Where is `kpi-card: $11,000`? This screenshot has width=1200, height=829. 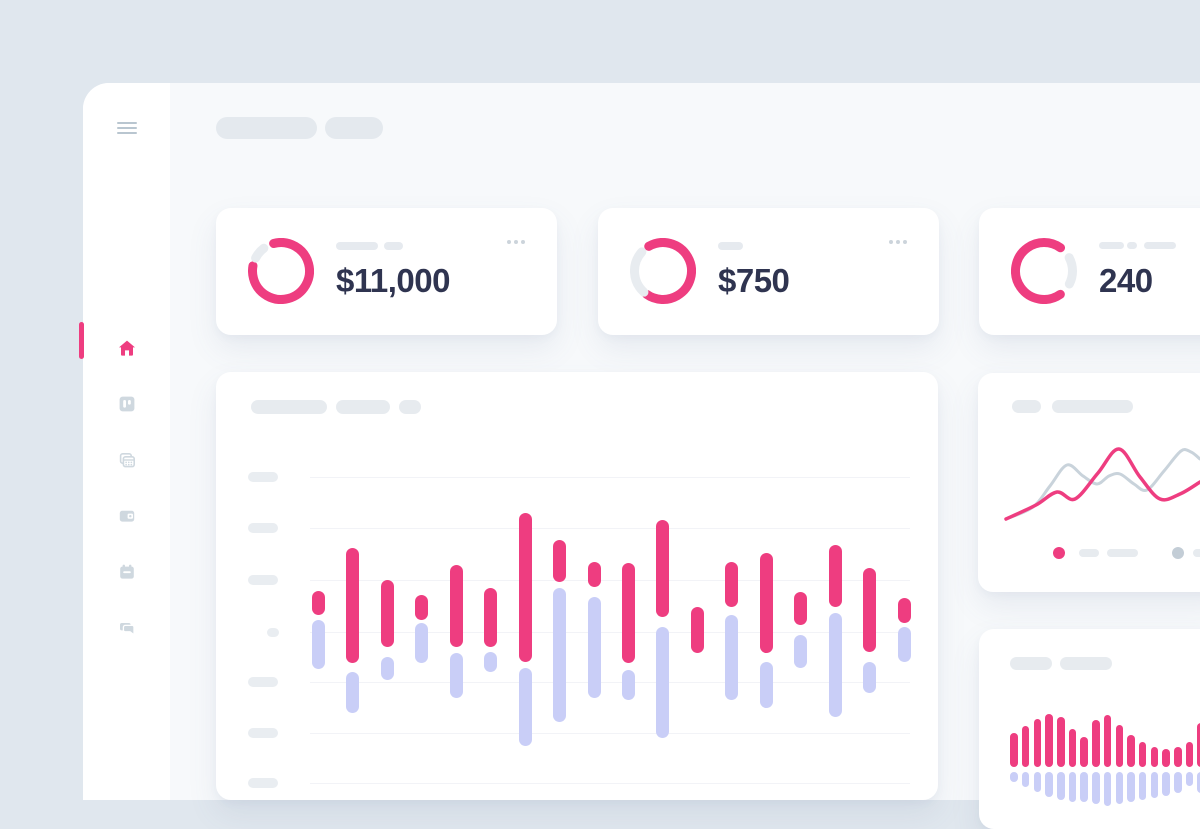
kpi-card: $11,000 is located at coordinates (386, 271).